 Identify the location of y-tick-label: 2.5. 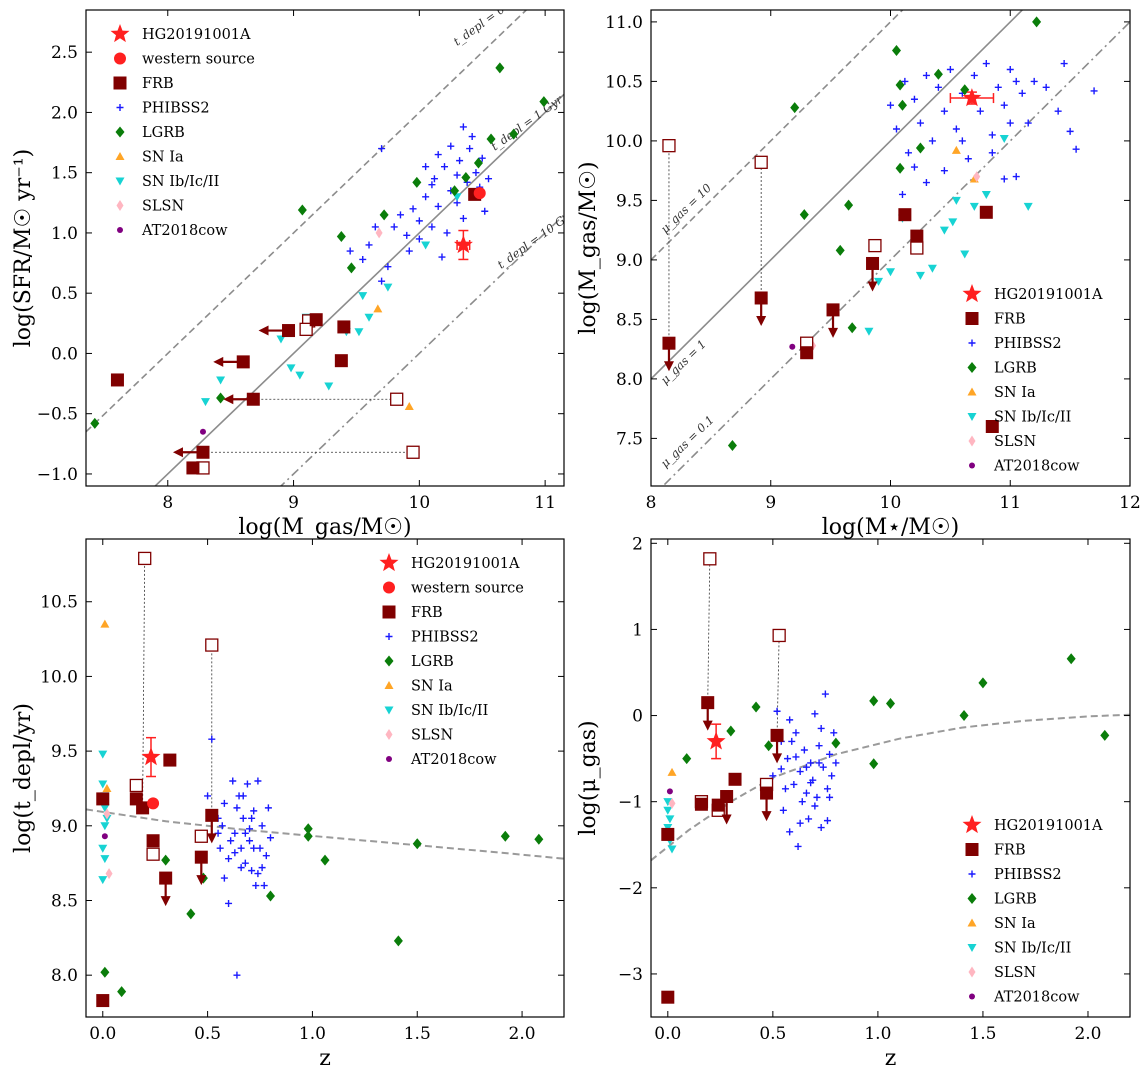
(64, 53).